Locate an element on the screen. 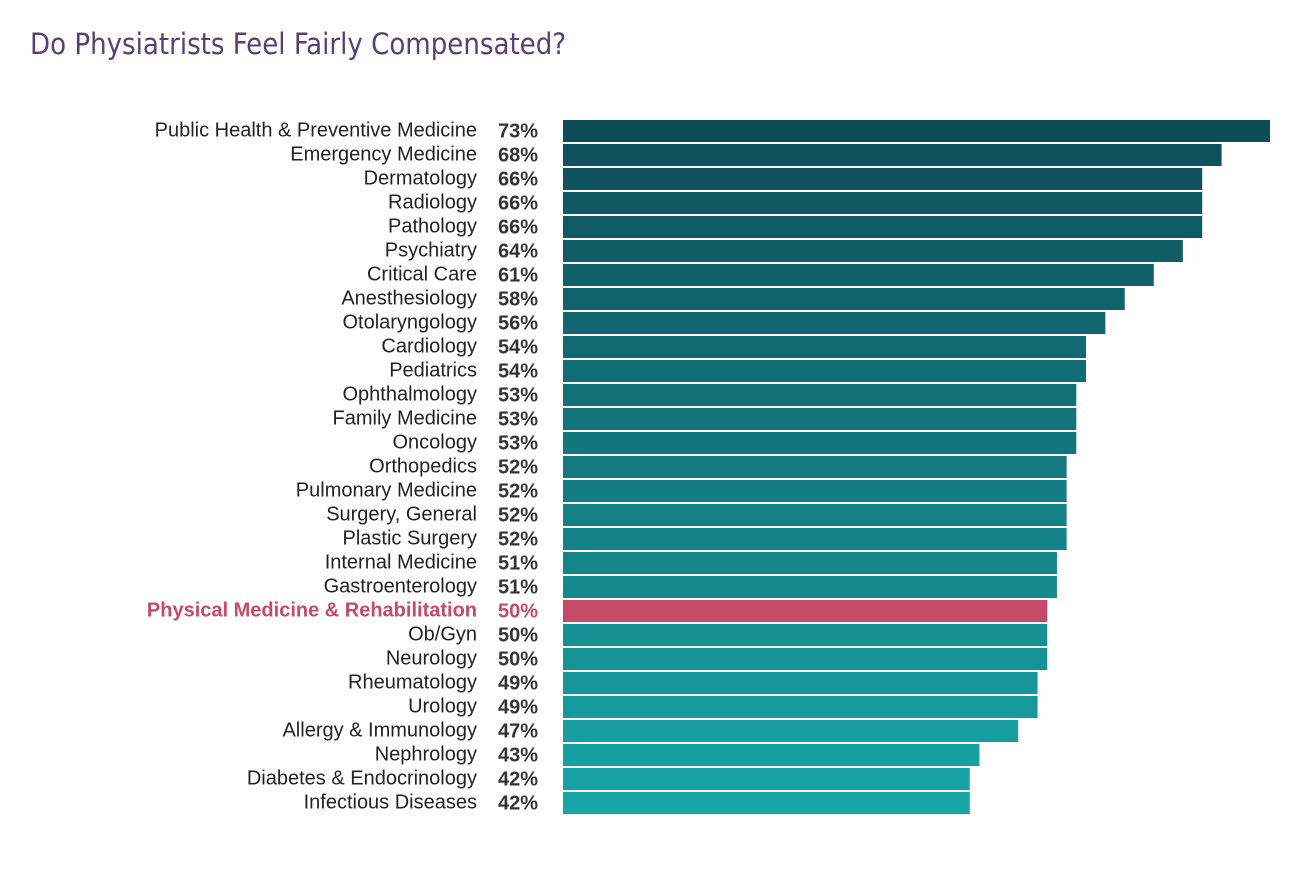  category-label: Gastroenterology is located at coordinates (400, 586).